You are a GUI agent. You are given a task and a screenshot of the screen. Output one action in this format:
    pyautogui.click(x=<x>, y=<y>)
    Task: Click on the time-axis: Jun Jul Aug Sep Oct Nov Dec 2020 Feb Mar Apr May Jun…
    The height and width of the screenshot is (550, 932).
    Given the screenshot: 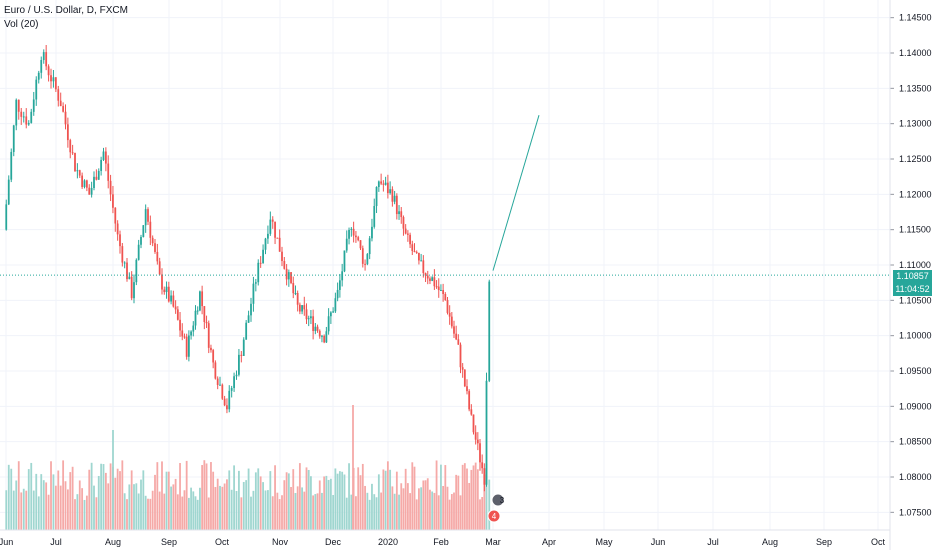 What is the action you would take?
    pyautogui.click(x=445, y=538)
    